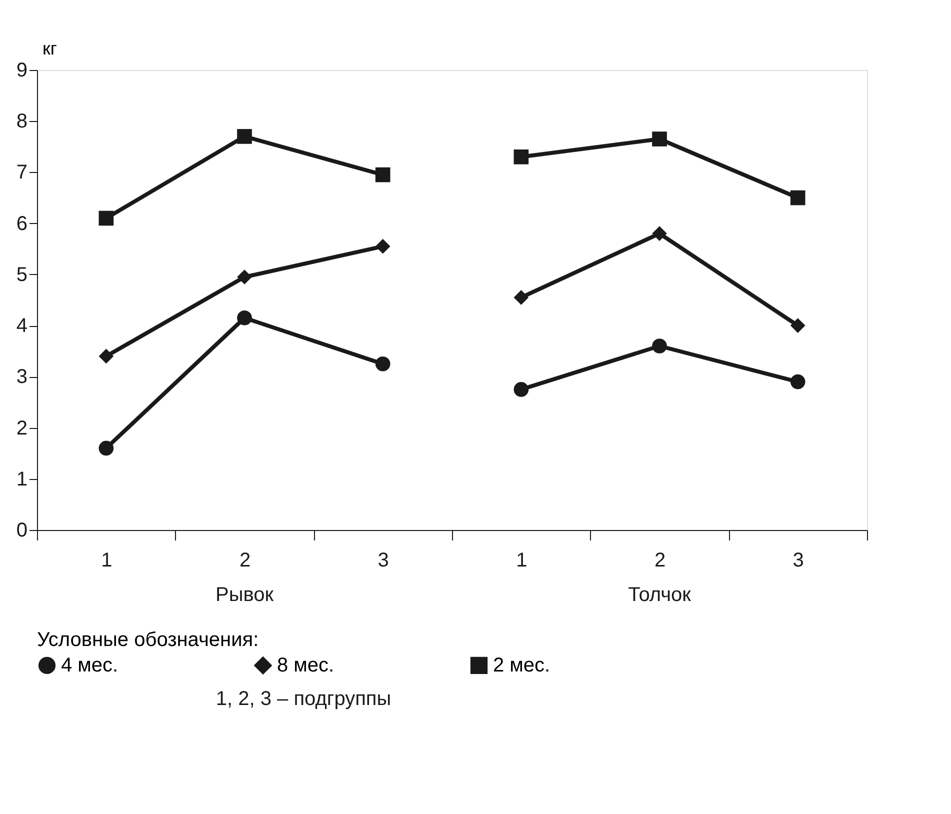 The image size is (951, 814). Describe the element at coordinates (148, 640) in the screenshot. I see `legend-title: Условные обозначения:` at that location.